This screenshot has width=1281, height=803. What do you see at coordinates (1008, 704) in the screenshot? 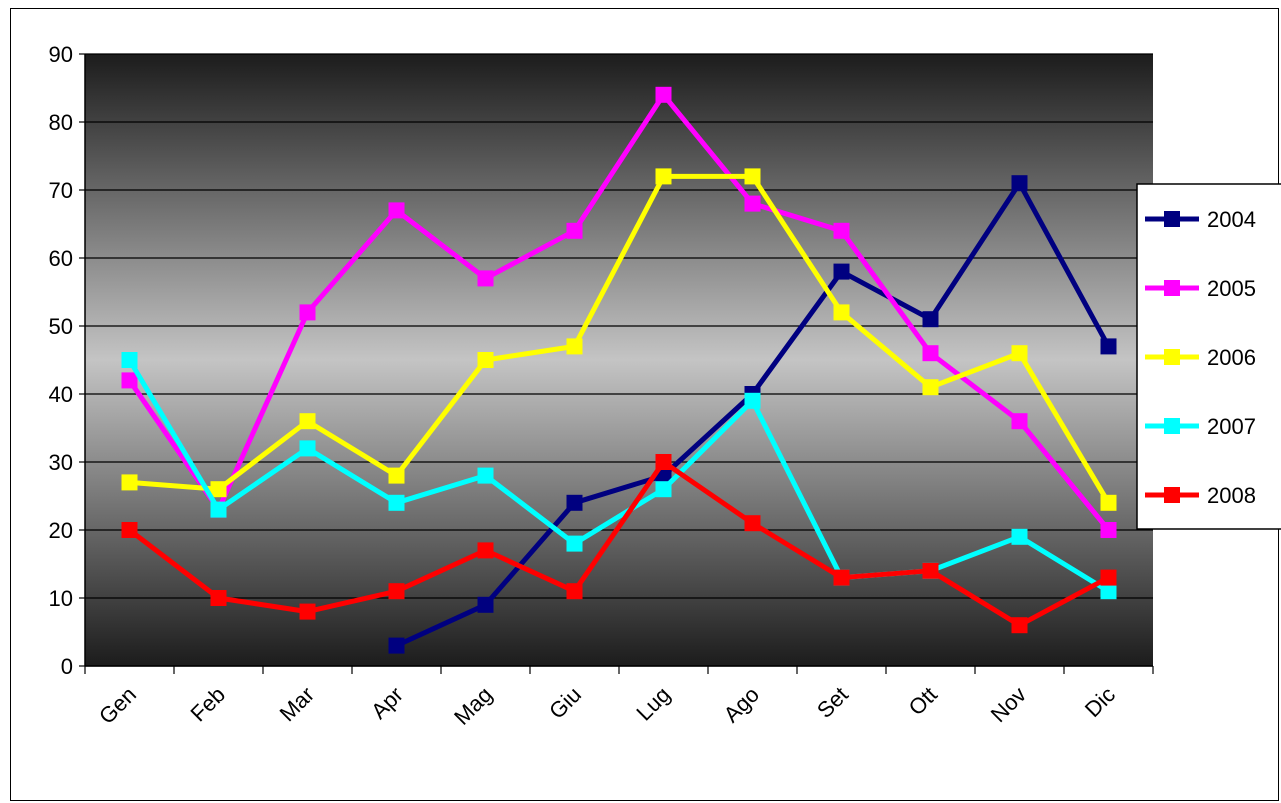
I see `x-tick-label: Nov` at bounding box center [1008, 704].